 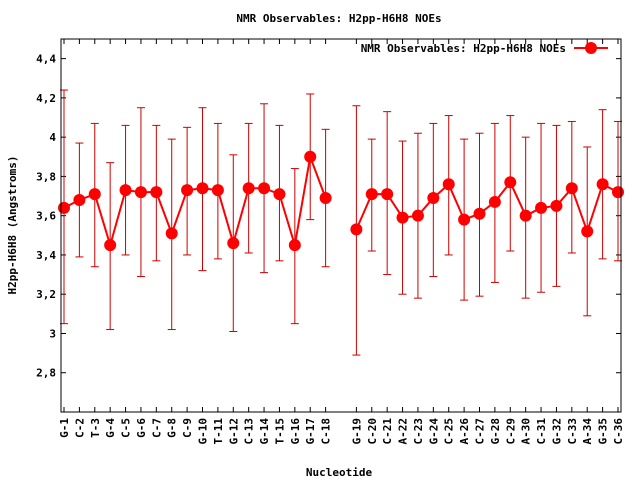 What do you see at coordinates (310, 431) in the screenshot?
I see `x-tick-label: G-17` at bounding box center [310, 431].